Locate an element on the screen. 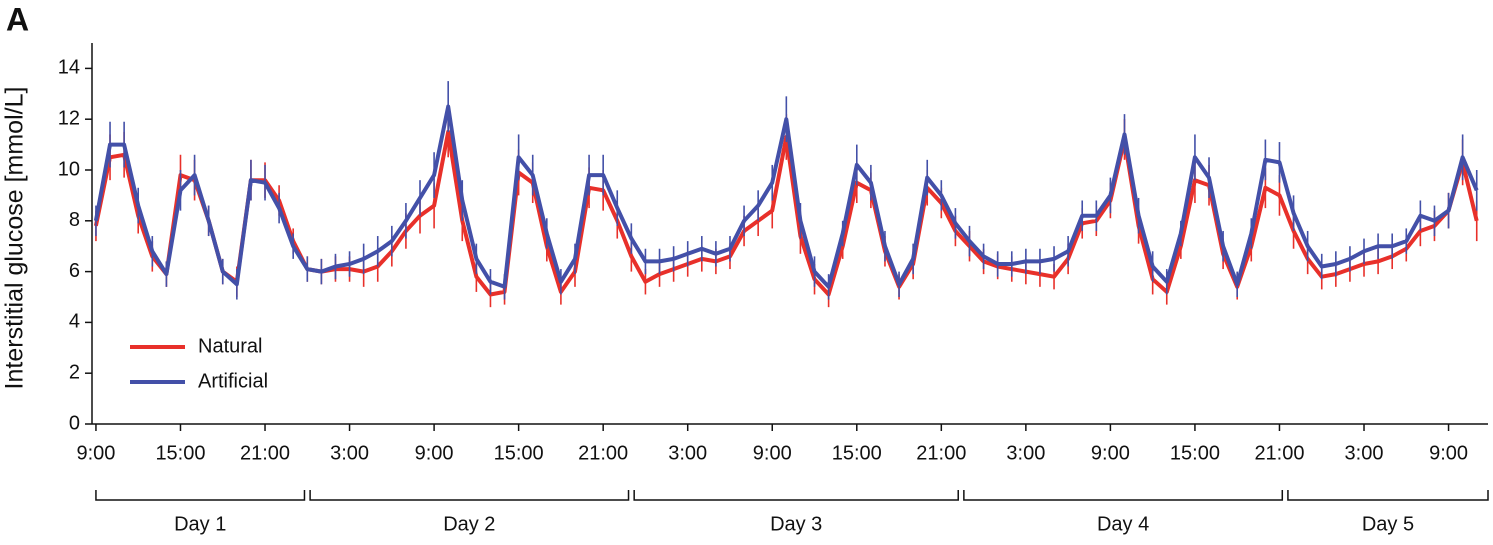  legend-label: Artificial is located at coordinates (233, 381).